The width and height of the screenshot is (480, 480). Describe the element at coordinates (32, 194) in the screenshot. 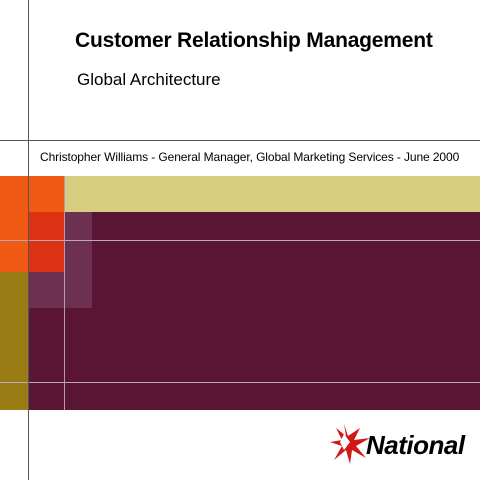

I see `orange-block-top` at that location.